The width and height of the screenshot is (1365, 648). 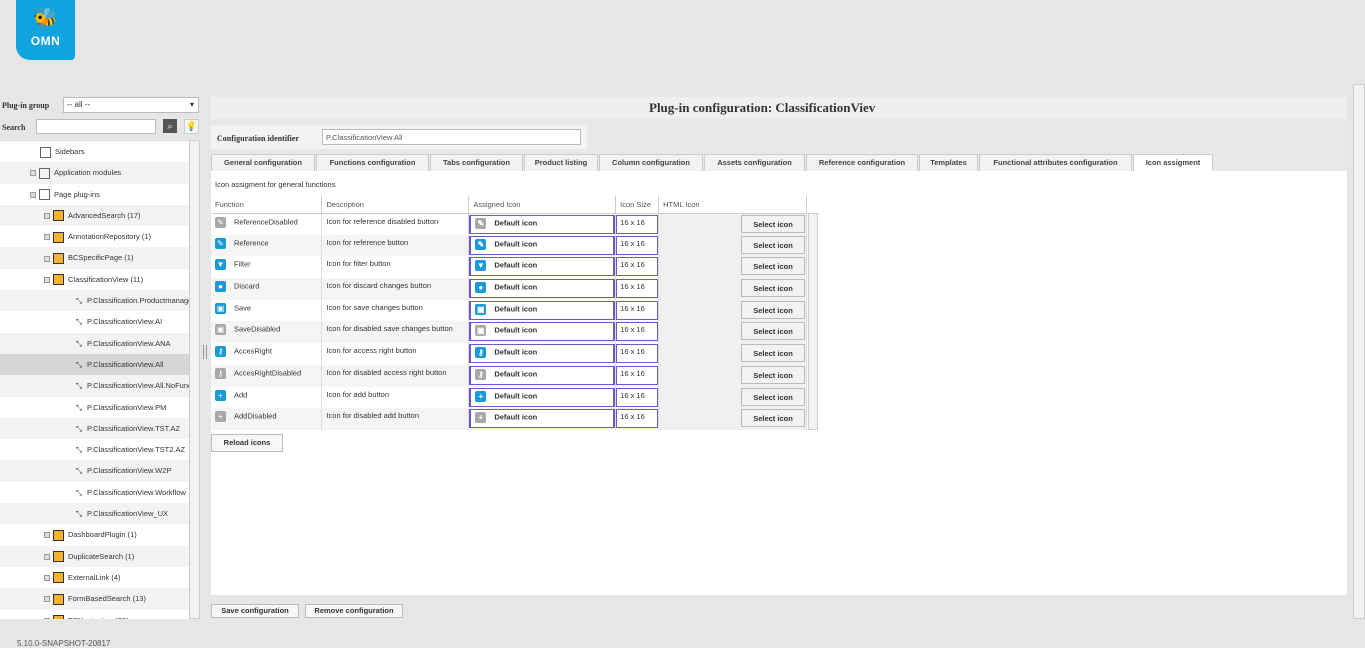 I want to click on reload-icons-button: Reload icons, so click(x=247, y=443).